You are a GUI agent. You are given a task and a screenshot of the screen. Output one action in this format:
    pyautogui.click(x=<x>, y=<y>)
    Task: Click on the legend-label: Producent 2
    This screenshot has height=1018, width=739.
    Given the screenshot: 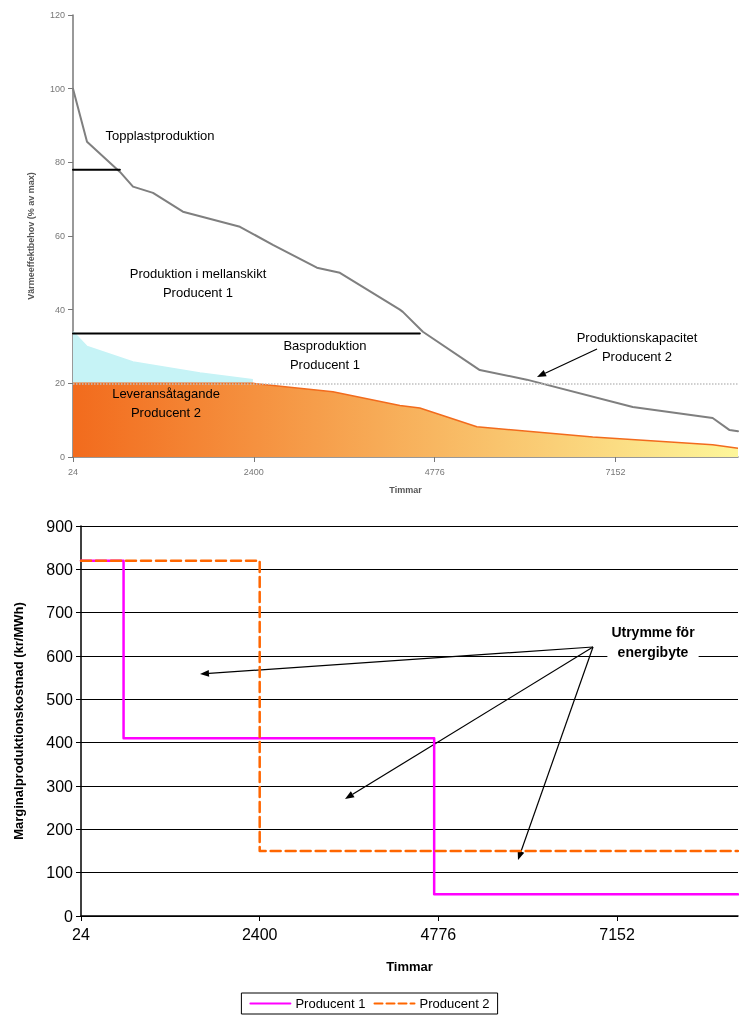 What is the action you would take?
    pyautogui.click(x=454, y=1003)
    